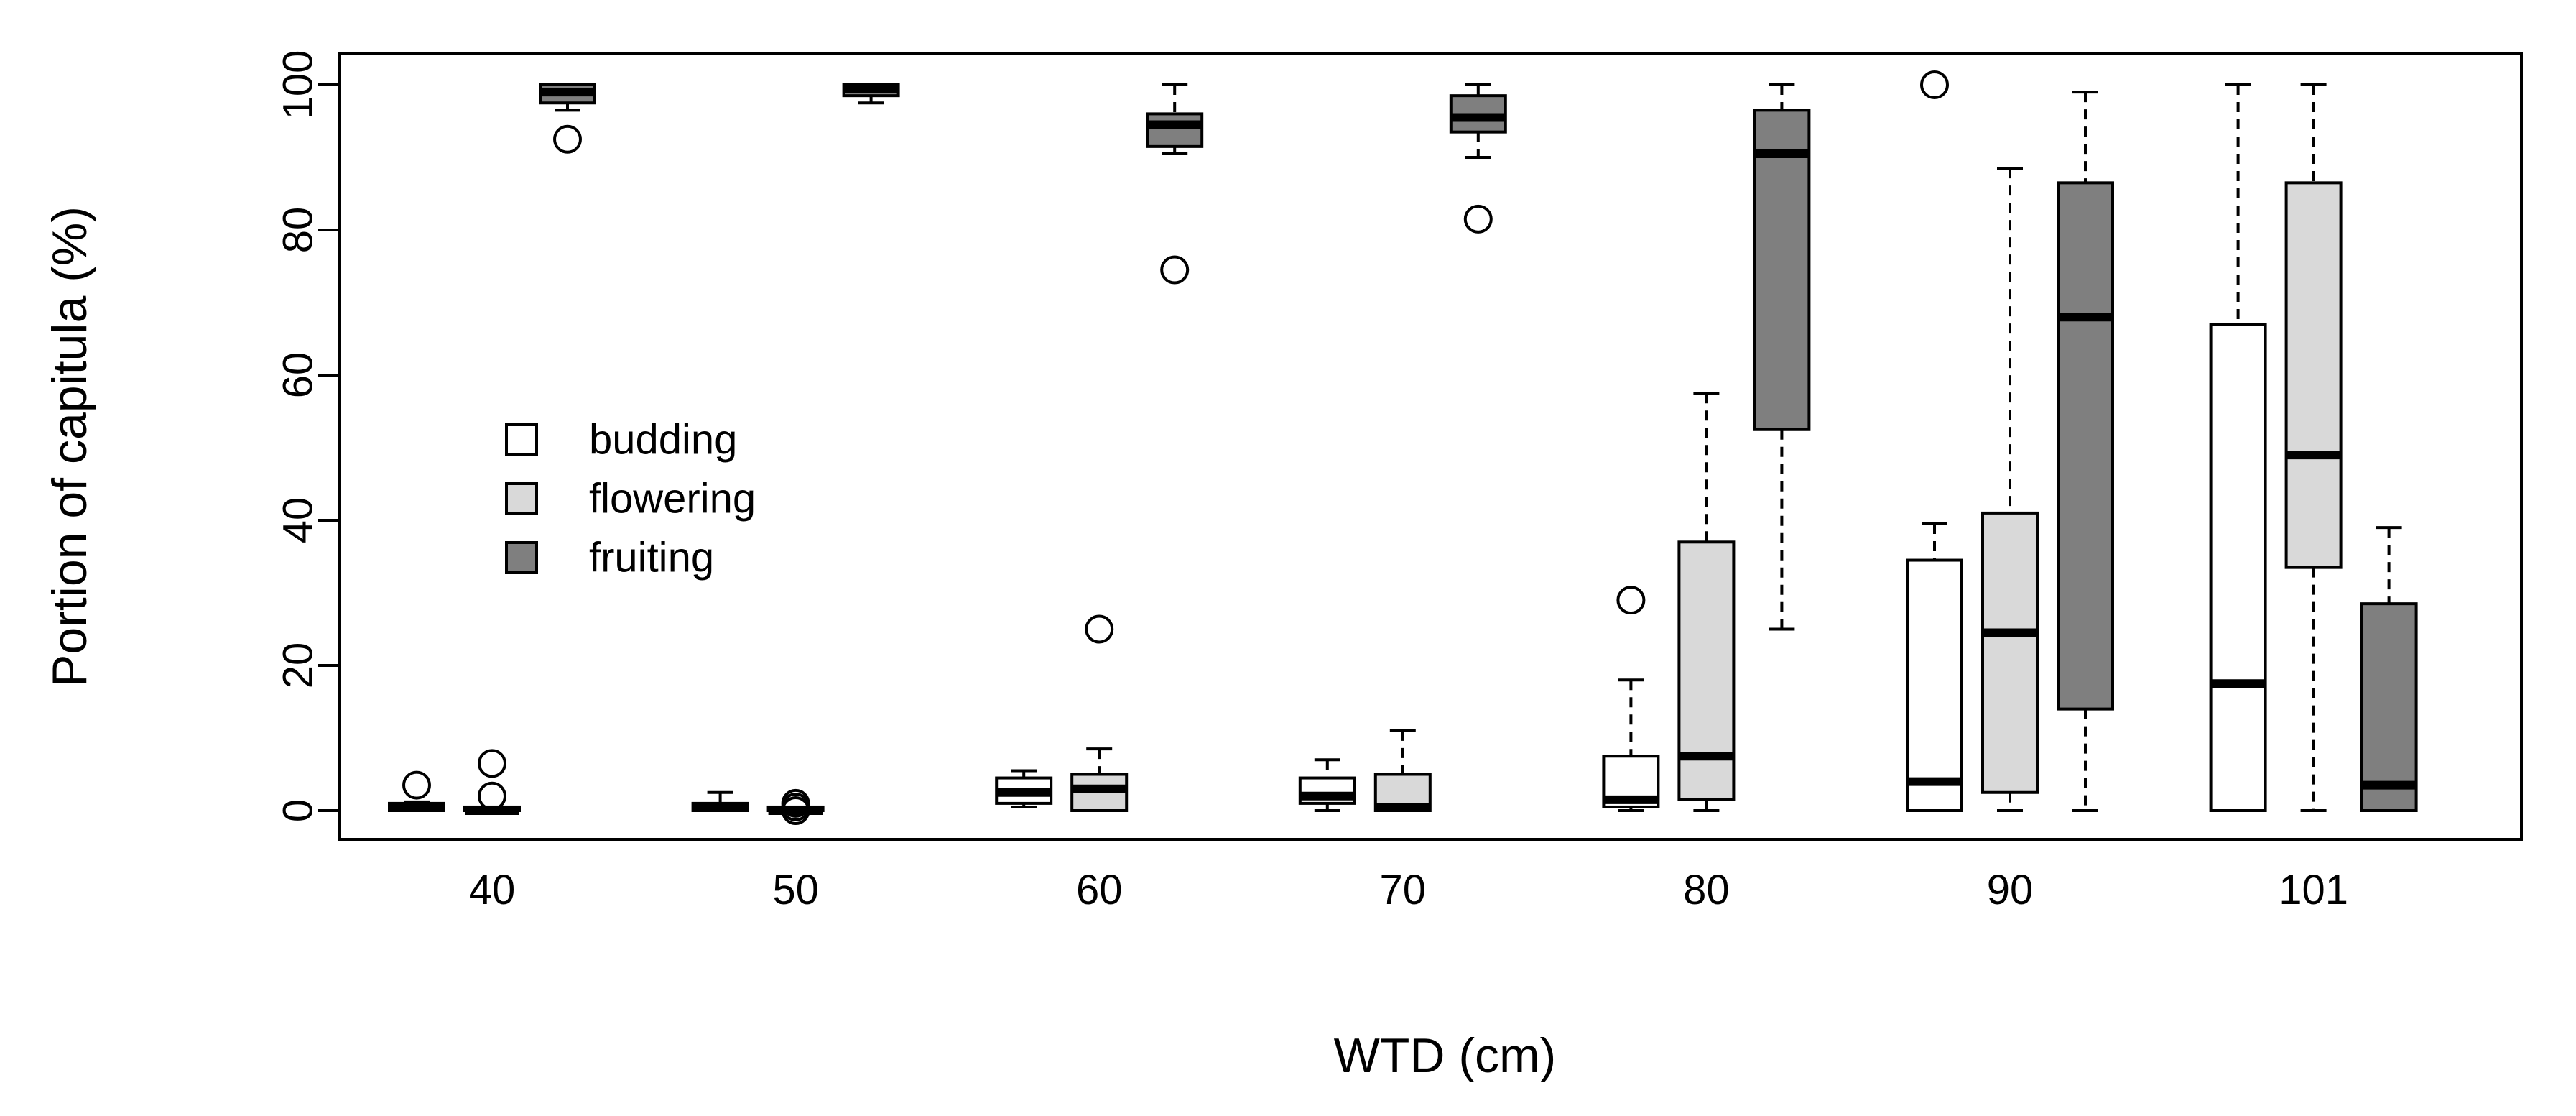 The height and width of the screenshot is (1116, 2576). What do you see at coordinates (1706, 890) in the screenshot?
I see `x-tick-label: 80` at bounding box center [1706, 890].